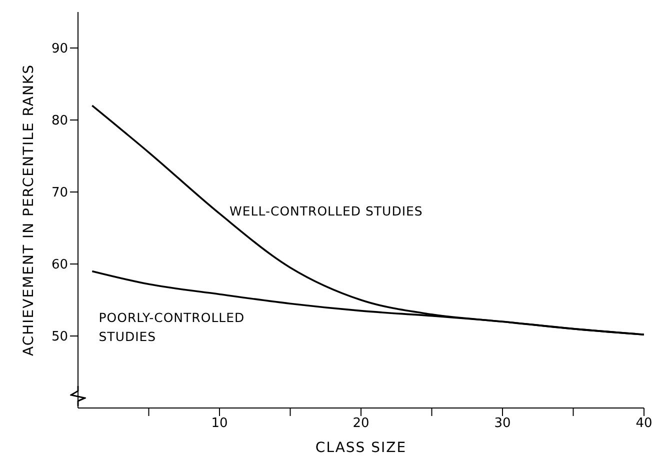 This screenshot has width=654, height=468. I want to click on y-axis-title: ACHIEVEMENT IN PERCENTILE RANKS, so click(28, 210).